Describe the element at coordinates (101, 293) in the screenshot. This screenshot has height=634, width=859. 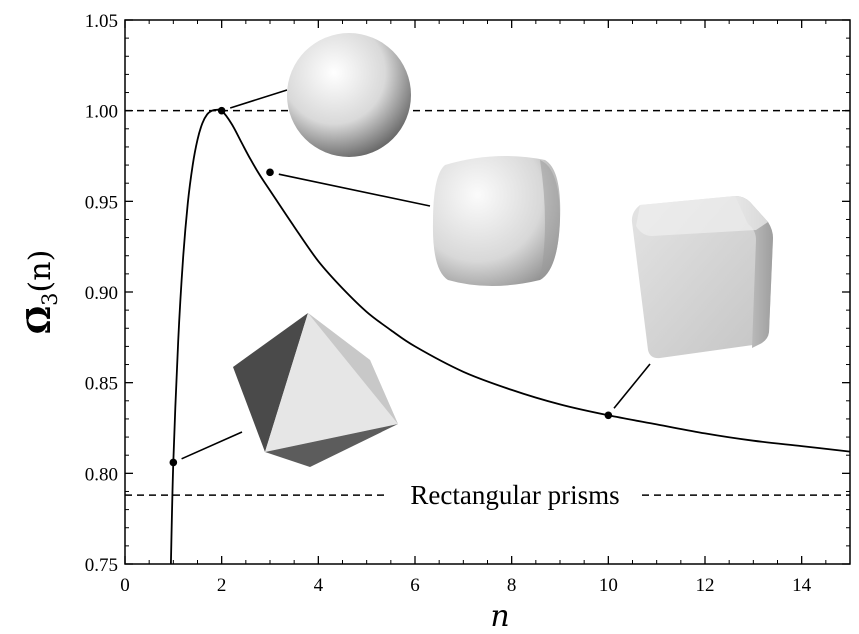
I see `y-tick-label: 0.90` at that location.